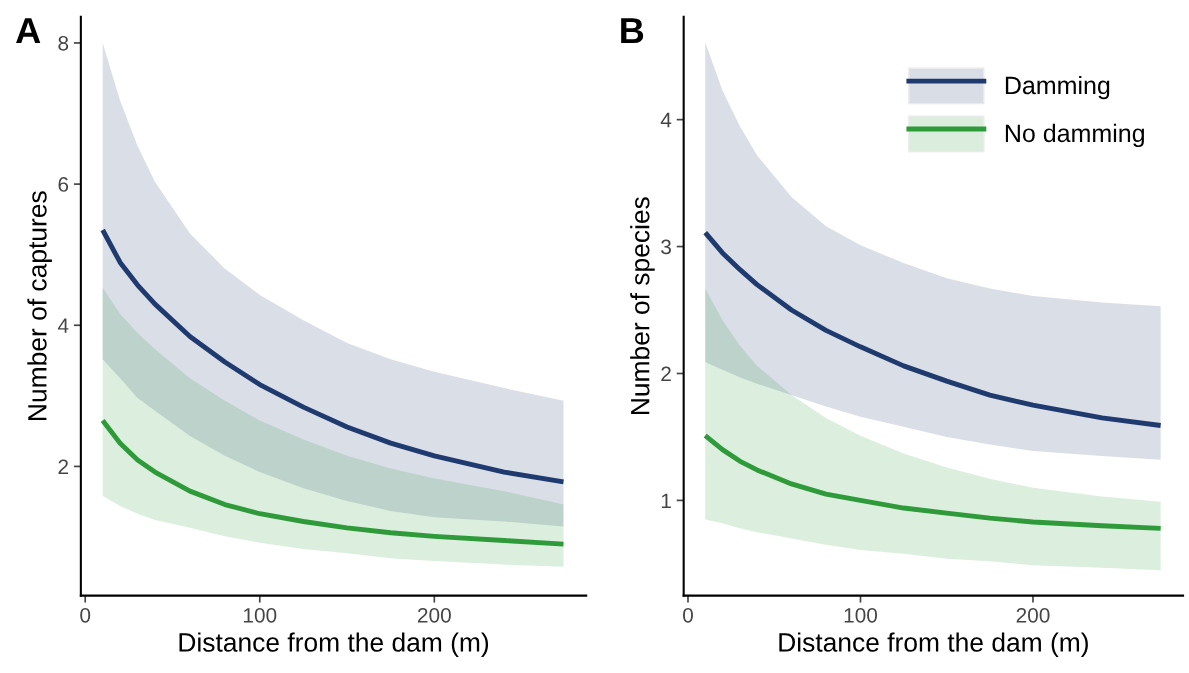 Image resolution: width=1189 pixels, height=673 pixels. Describe the element at coordinates (28, 30) in the screenshot. I see `chart-title: A` at that location.